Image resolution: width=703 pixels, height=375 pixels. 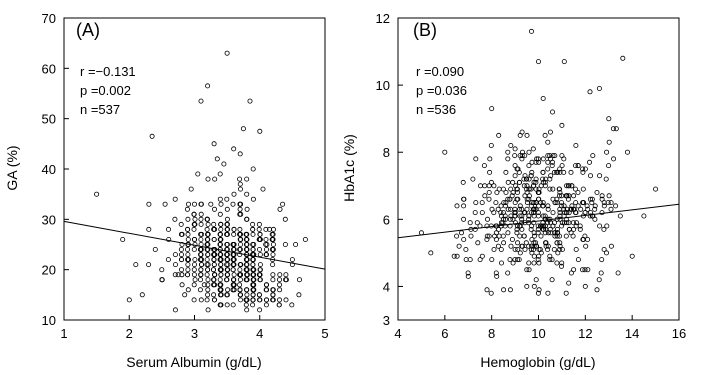 I want to click on panel-a-x-tick-label: 2, so click(x=129, y=333).